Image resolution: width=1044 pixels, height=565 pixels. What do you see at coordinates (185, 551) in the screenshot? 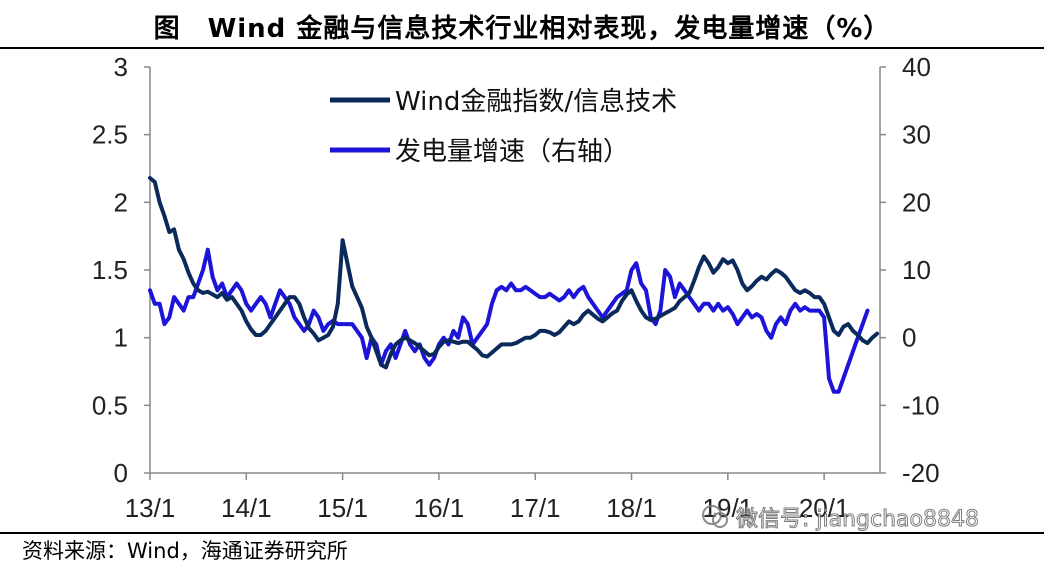
I see `source-note: 资料来源：Wind，海通证券研究所` at bounding box center [185, 551].